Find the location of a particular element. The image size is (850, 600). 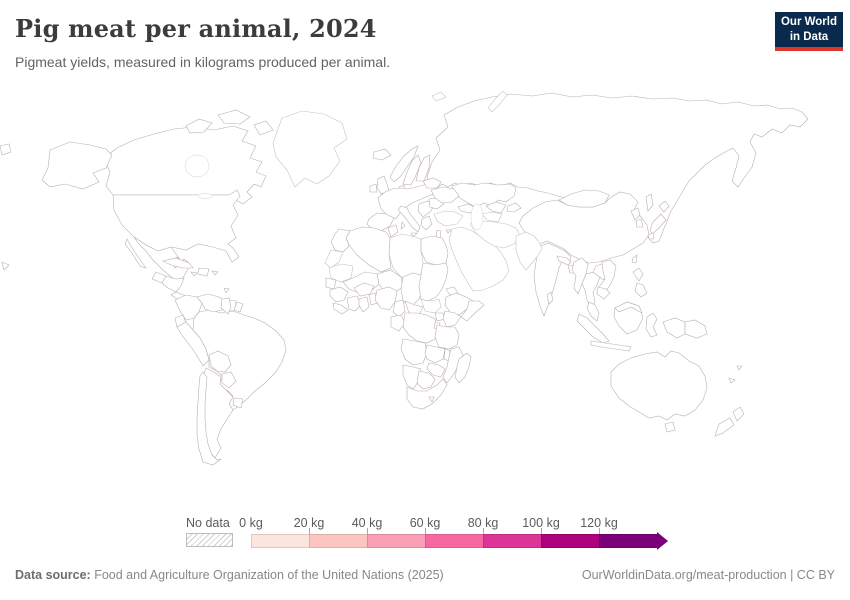

country-afghanistan-pakistan is located at coordinates (529, 251).